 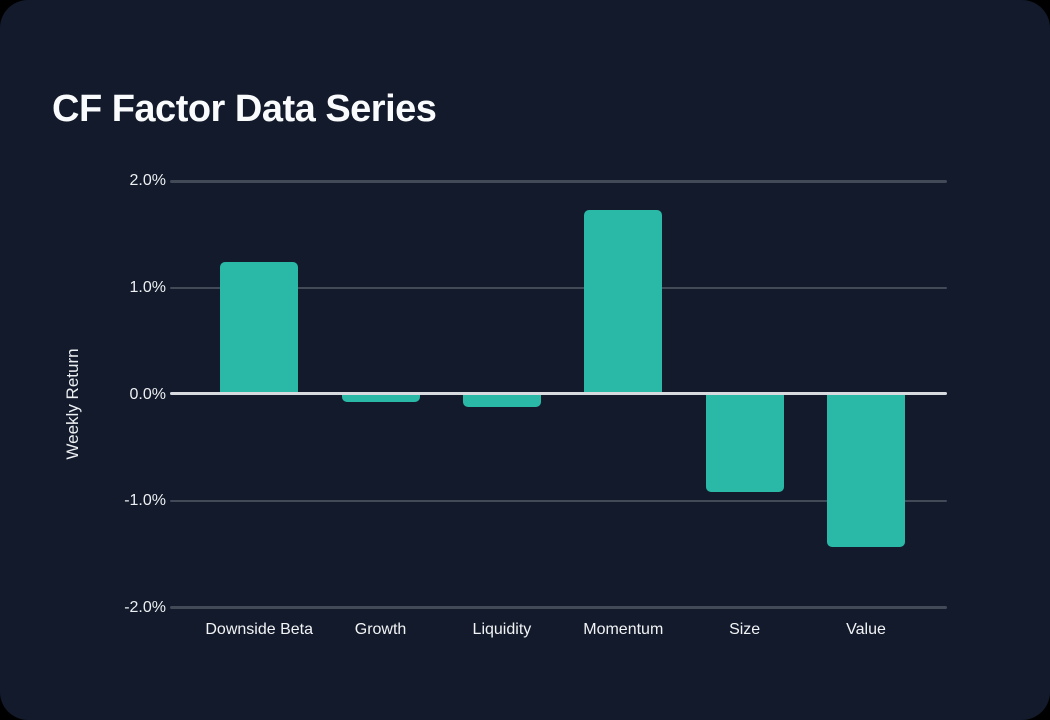 I want to click on bar-growth, so click(x=380, y=398).